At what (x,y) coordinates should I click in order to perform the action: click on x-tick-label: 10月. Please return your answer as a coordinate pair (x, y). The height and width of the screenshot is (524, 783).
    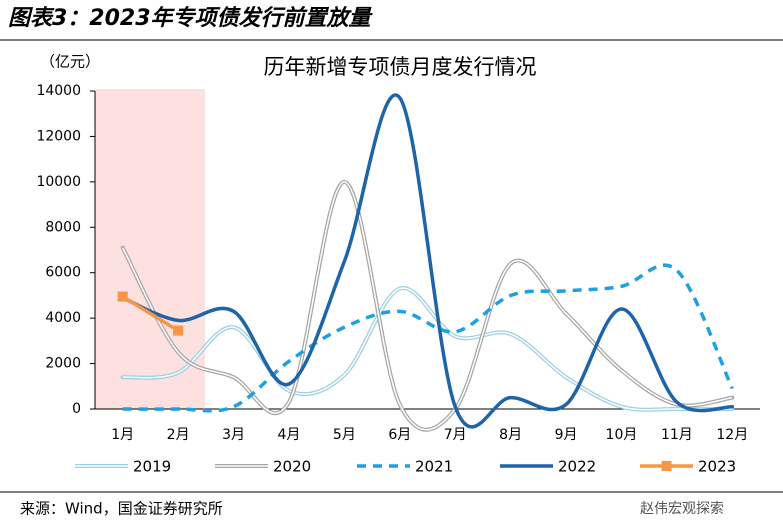
    Looking at the image, I should click on (622, 435).